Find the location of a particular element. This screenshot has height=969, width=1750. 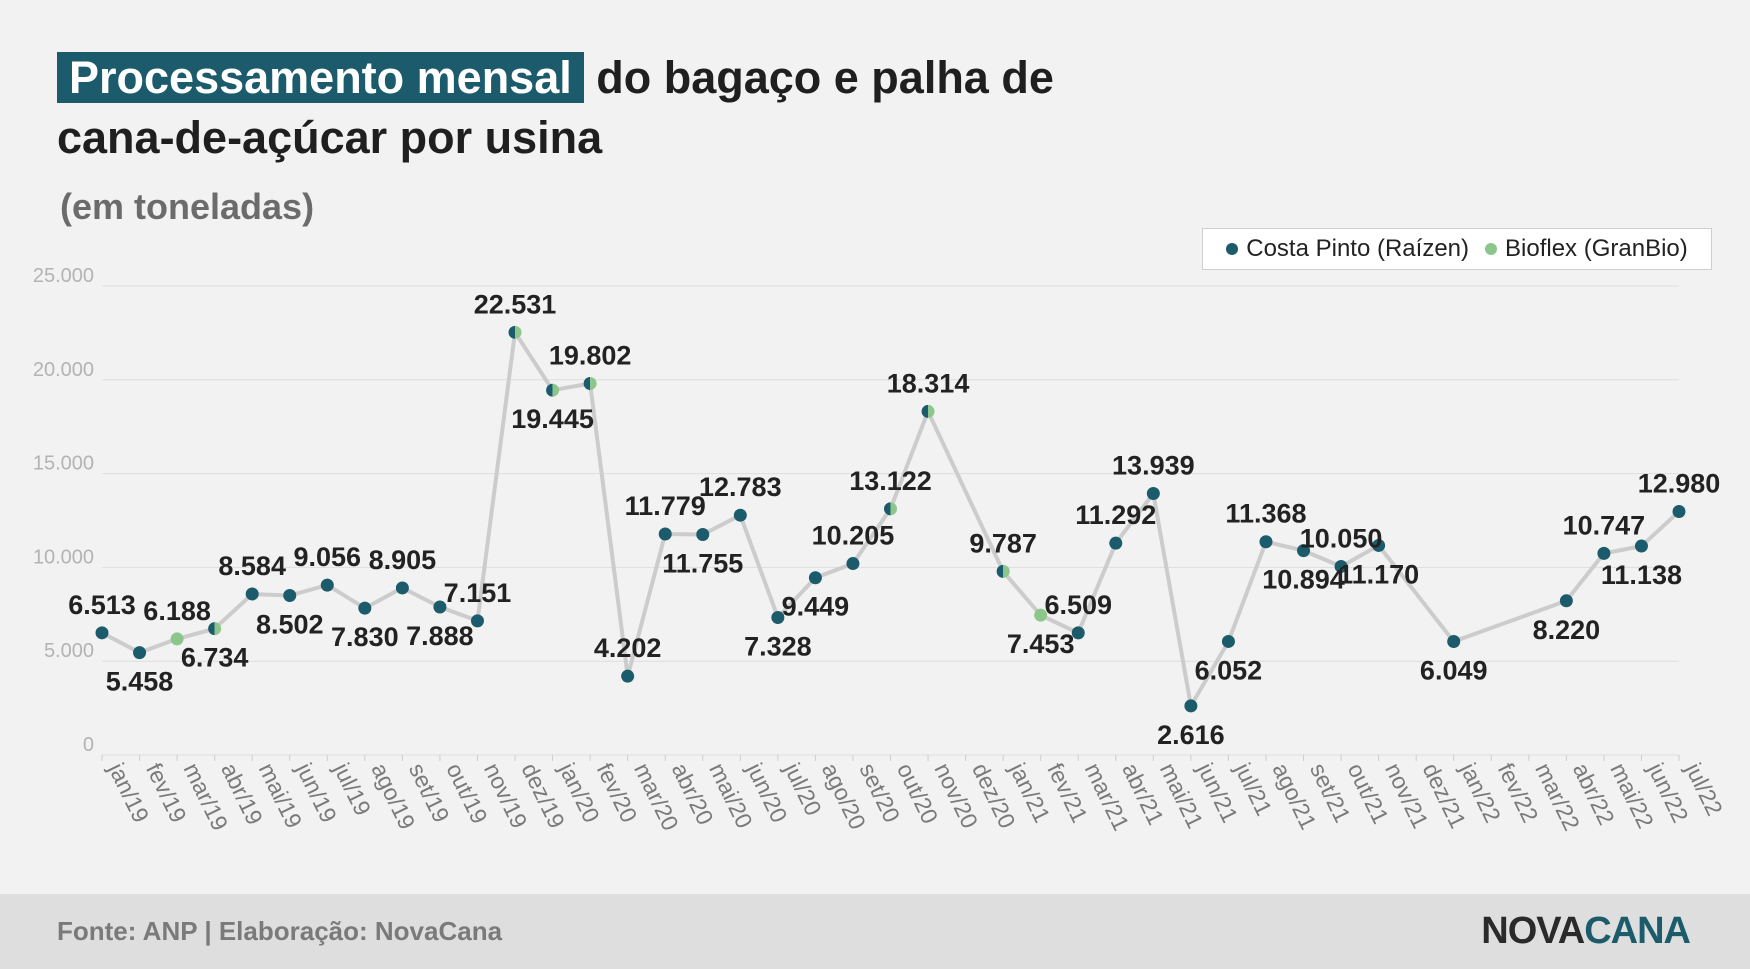

data-label: 7.888 is located at coordinates (440, 636).